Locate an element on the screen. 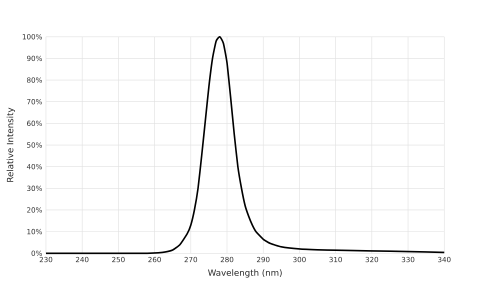 The width and height of the screenshot is (480, 292). y-axis-title: Relative Intensity is located at coordinates (11, 145).